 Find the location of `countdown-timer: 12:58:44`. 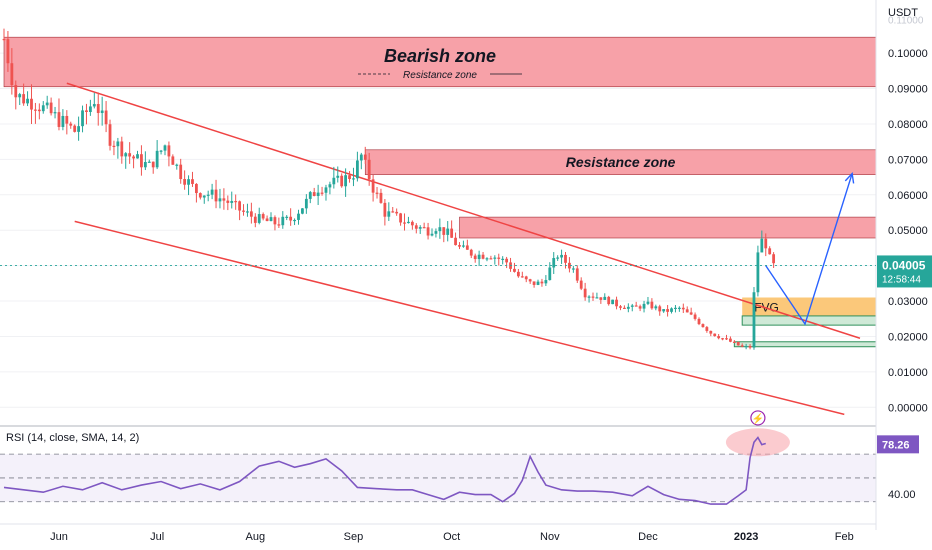

countdown-timer: 12:58:44 is located at coordinates (901, 279).